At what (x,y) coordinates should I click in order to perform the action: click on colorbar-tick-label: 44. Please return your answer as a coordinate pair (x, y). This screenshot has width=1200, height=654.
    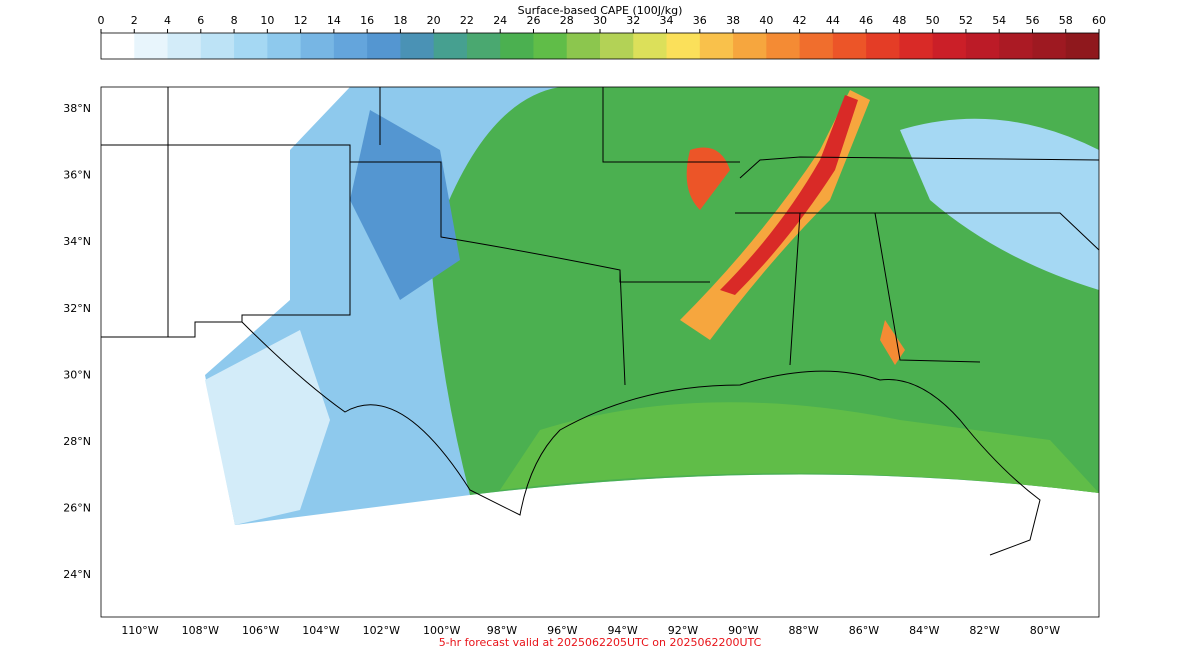
    Looking at the image, I should click on (833, 20).